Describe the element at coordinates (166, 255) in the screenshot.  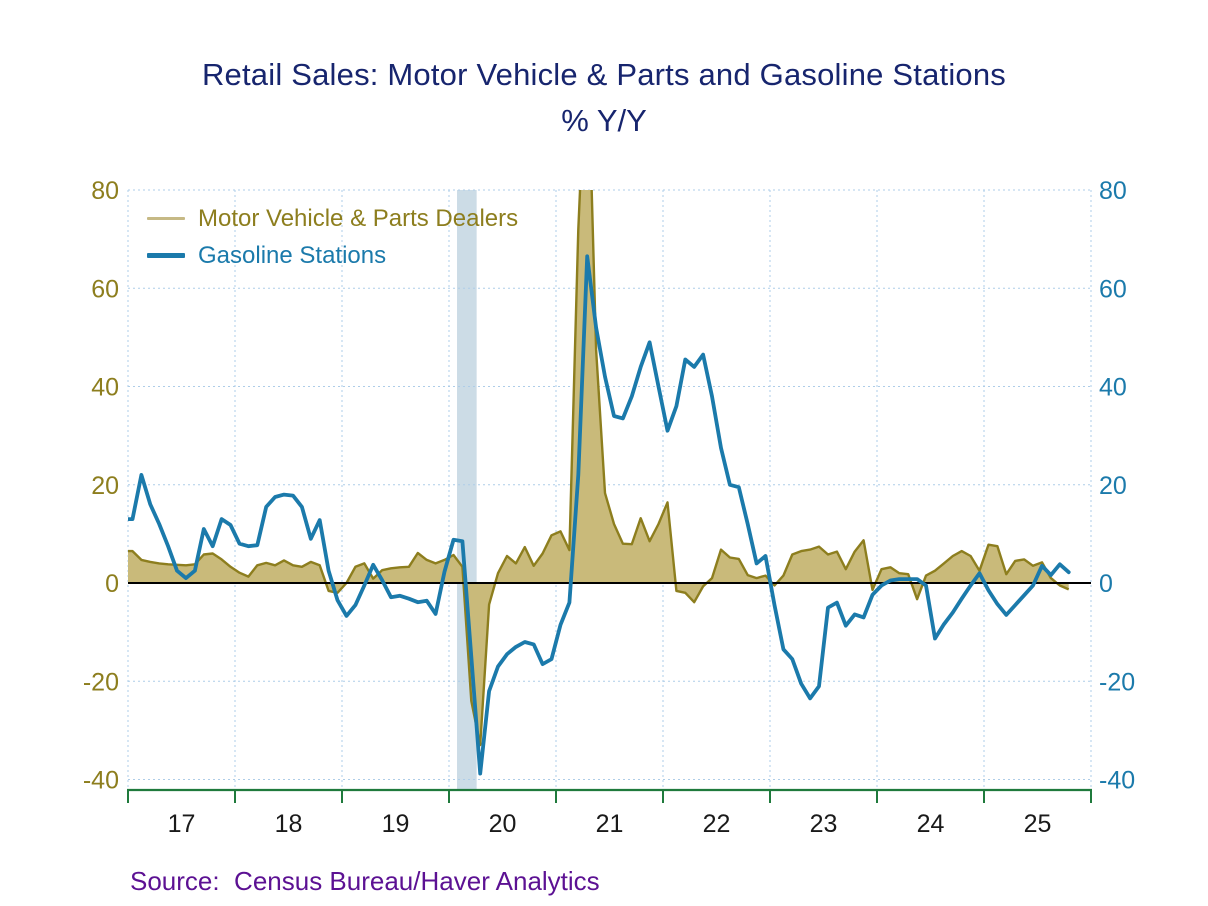
I see `legend-swatch-gasoline-icon` at that location.